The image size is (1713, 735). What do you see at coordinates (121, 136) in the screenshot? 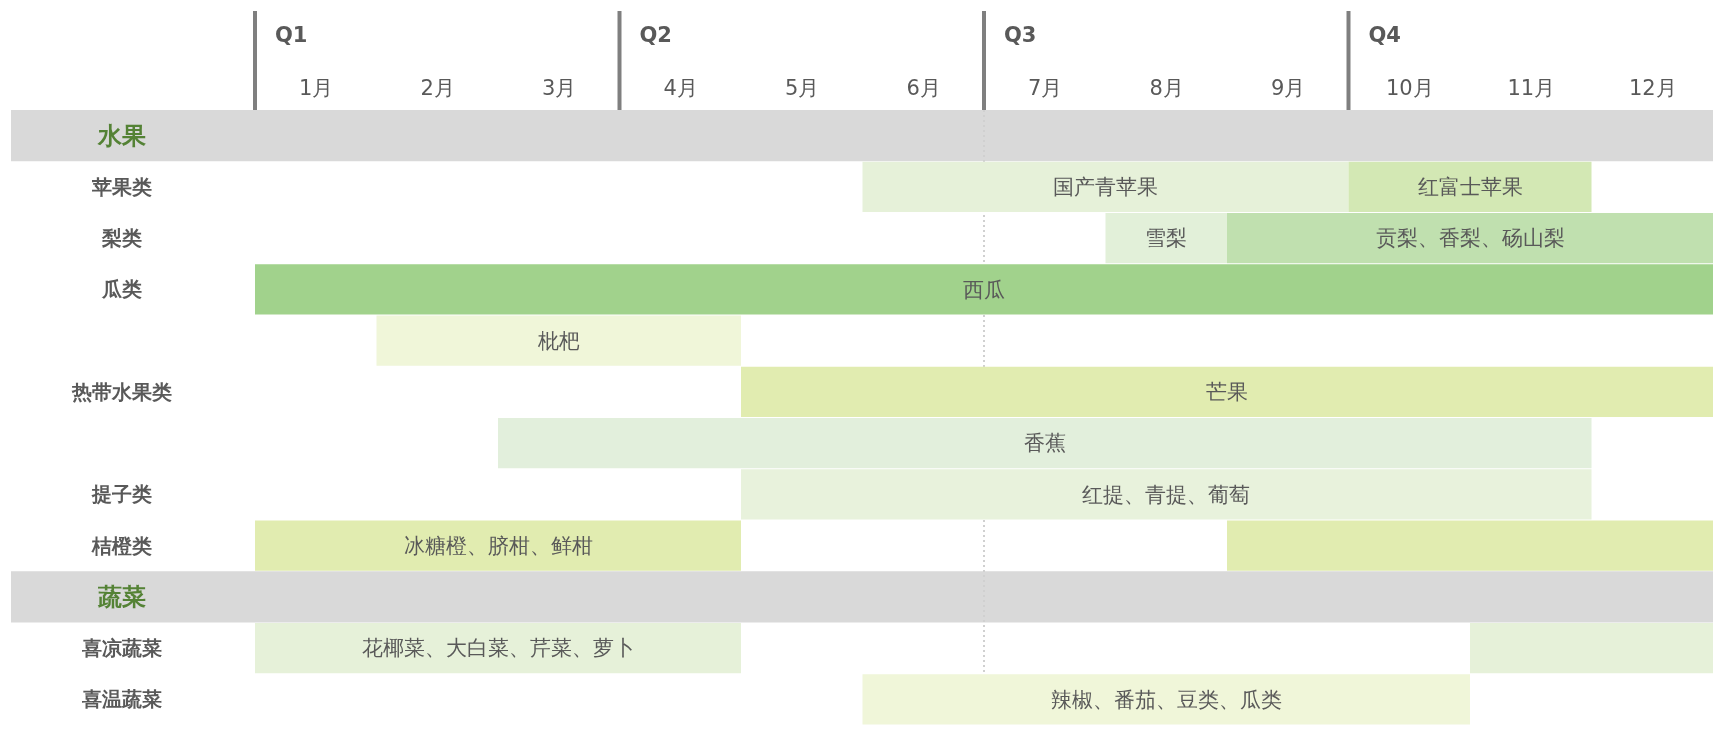
I see `y-tick-label: 水果` at bounding box center [121, 136].